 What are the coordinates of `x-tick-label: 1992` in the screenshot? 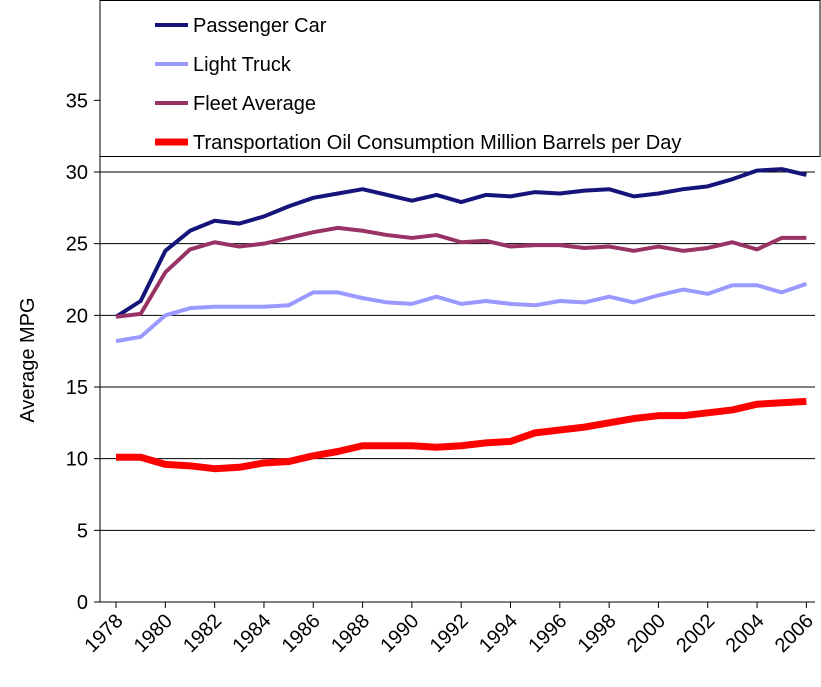 It's located at (449, 633).